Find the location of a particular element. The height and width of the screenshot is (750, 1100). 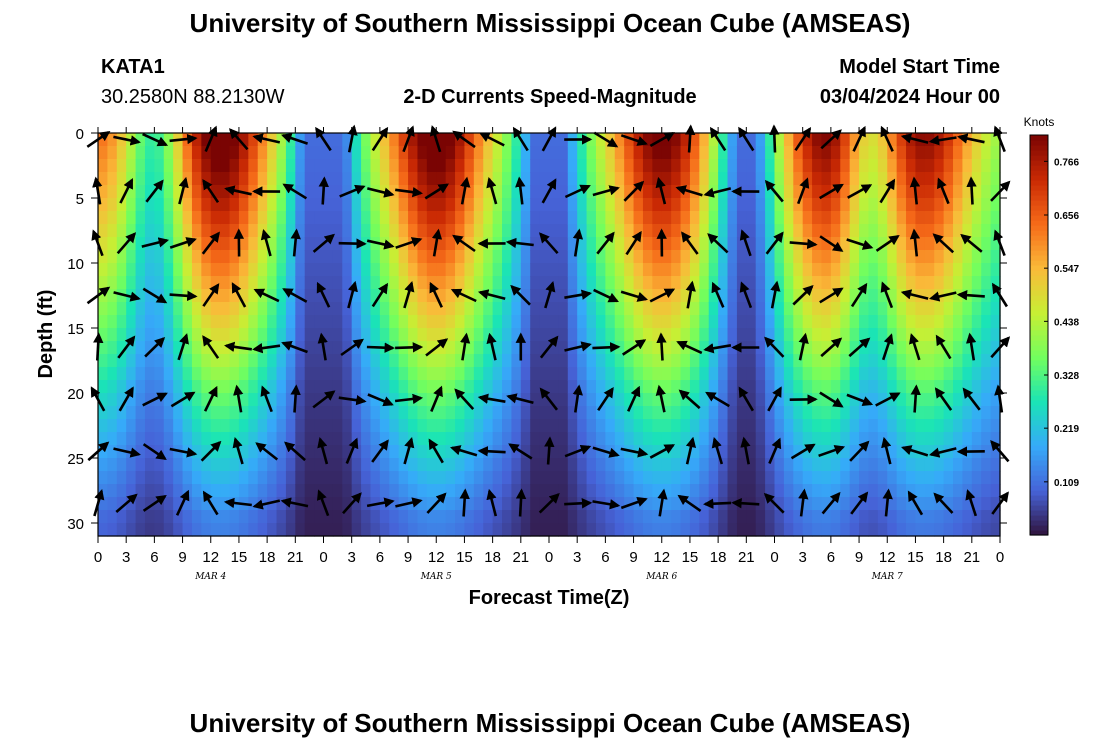

x-tick-label: 18 is located at coordinates (492, 557).